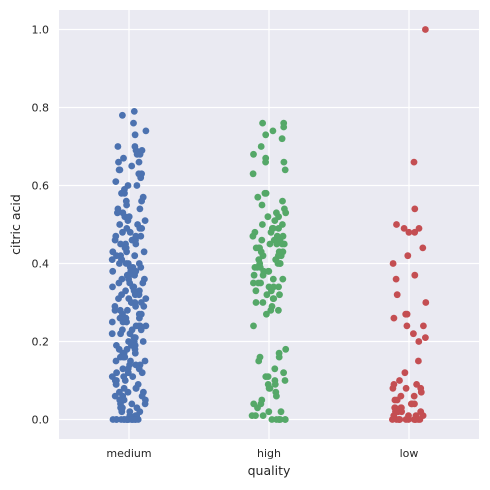 The width and height of the screenshot is (490, 490). I want to click on y-tick-label: 0.4, so click(41, 264).